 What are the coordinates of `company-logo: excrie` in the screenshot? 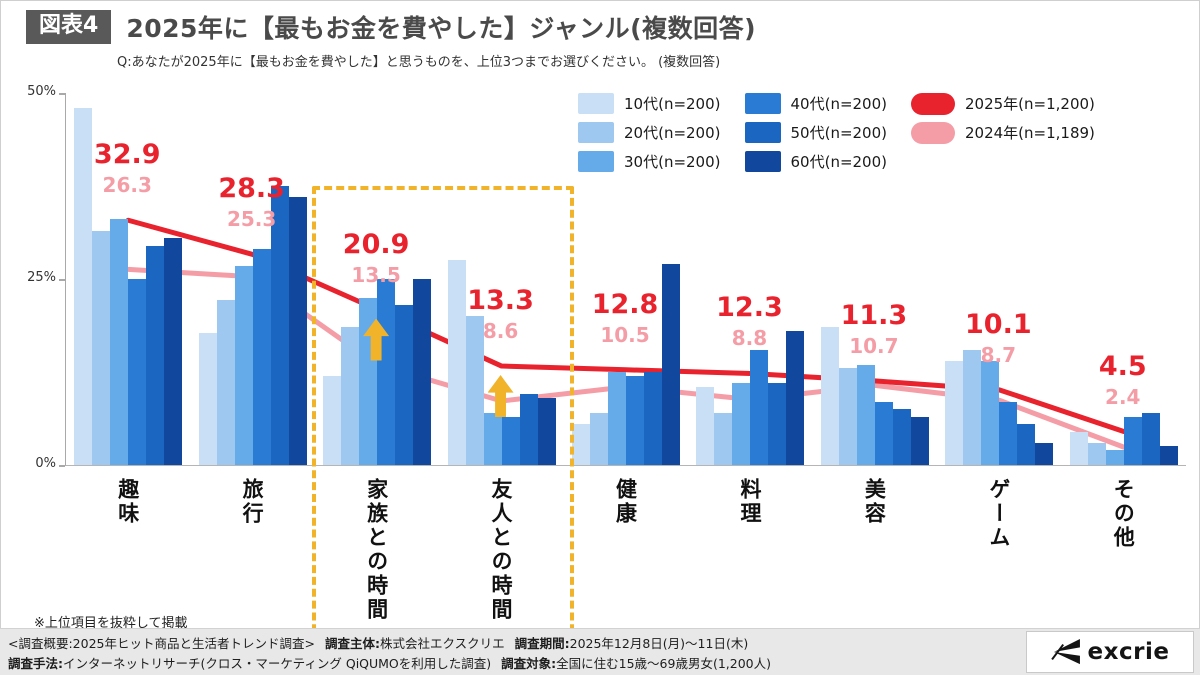 It's located at (1110, 652).